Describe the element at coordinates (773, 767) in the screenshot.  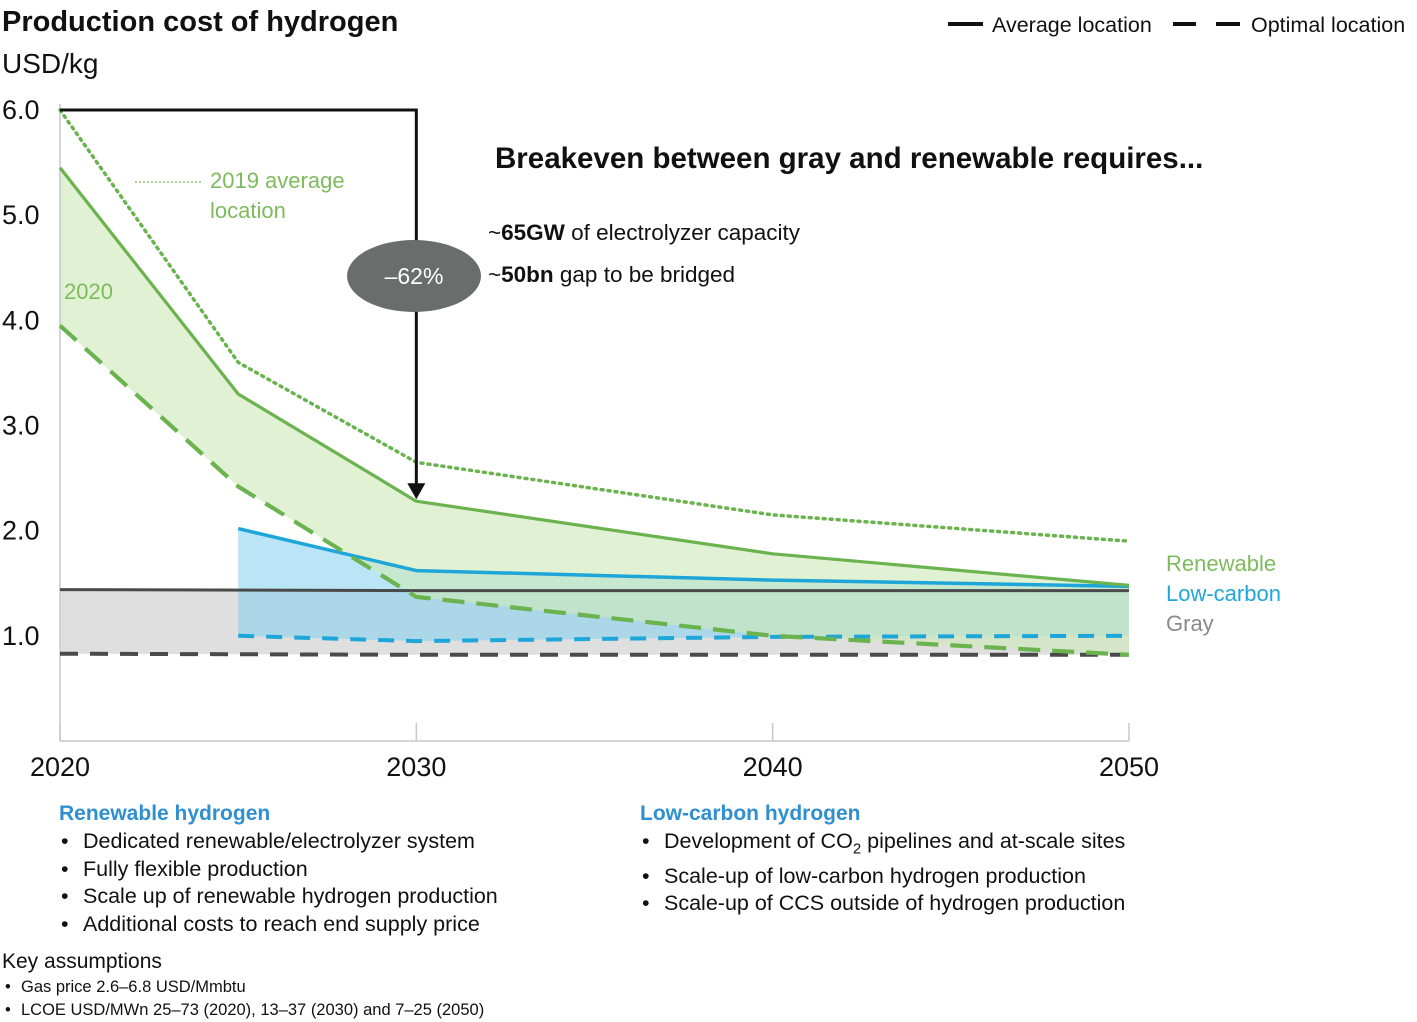
I see `x-tick-label: 2040` at that location.